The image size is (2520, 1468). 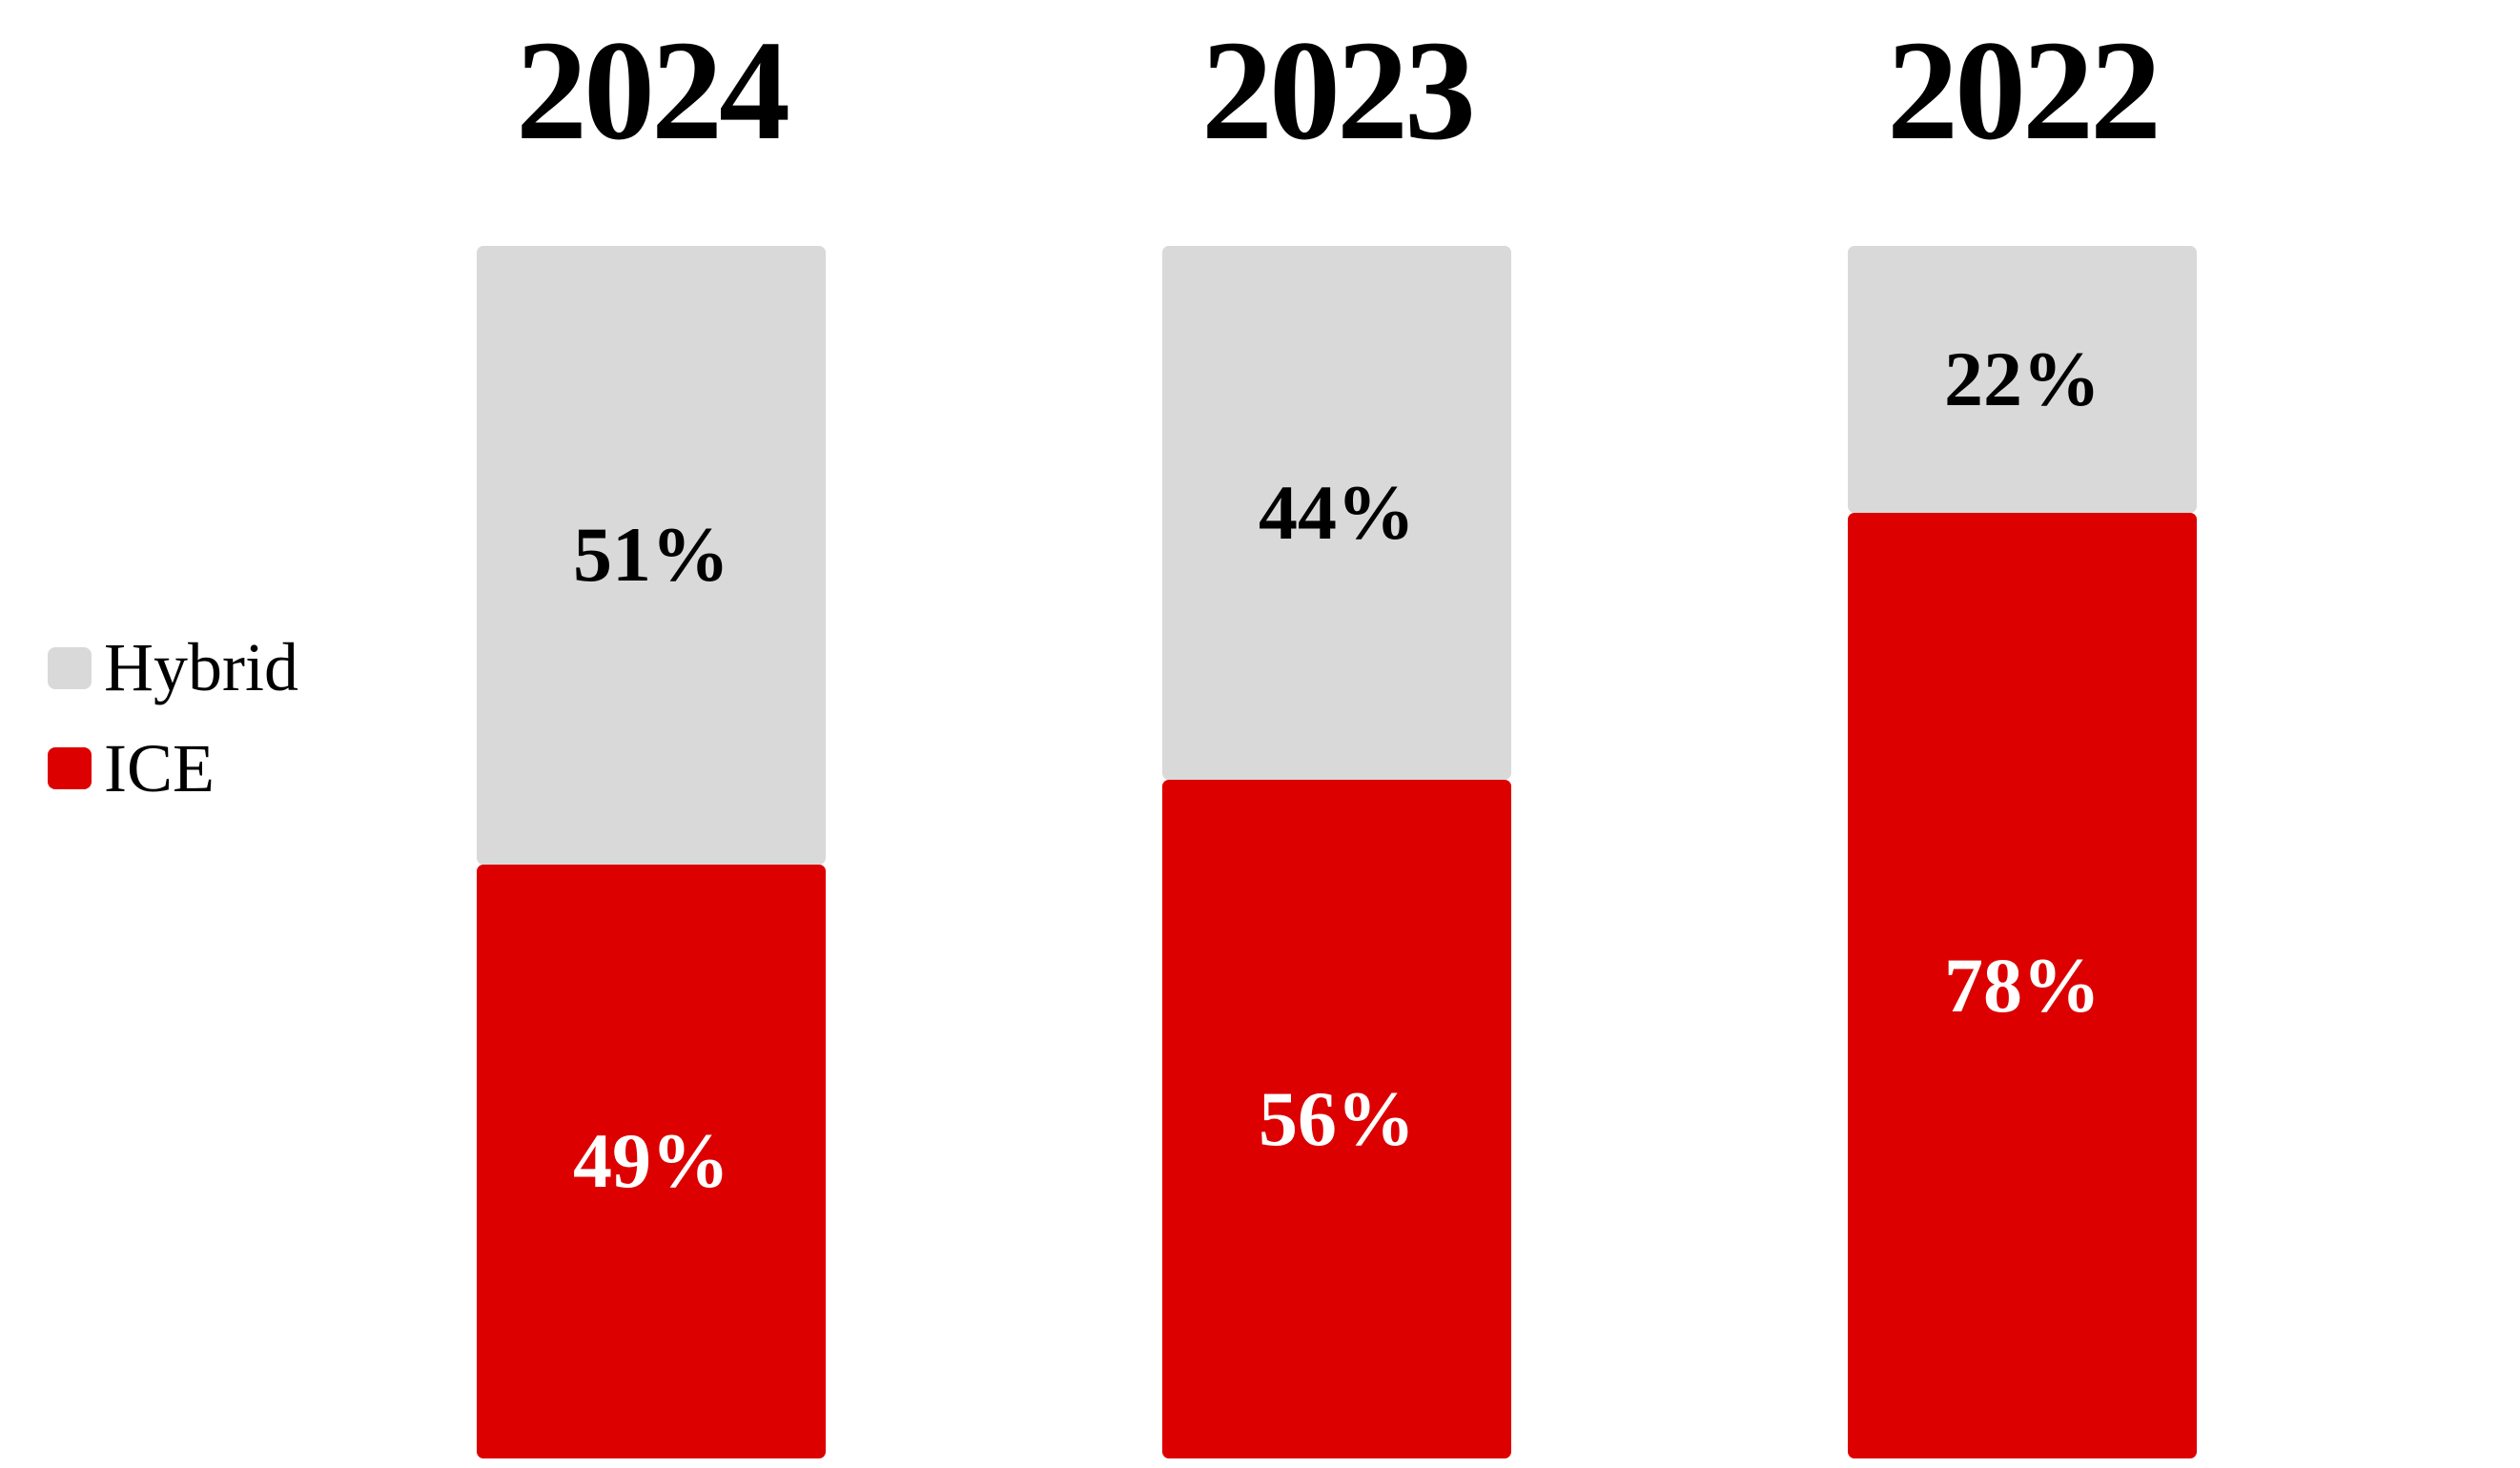 I want to click on category-title-2024: 2024, so click(x=653, y=90).